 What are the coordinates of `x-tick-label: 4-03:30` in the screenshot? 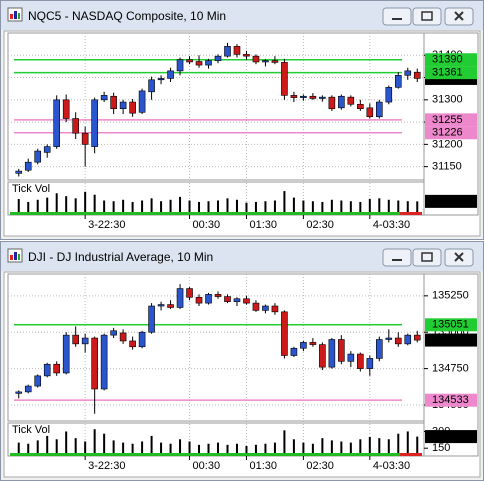 It's located at (391, 466).